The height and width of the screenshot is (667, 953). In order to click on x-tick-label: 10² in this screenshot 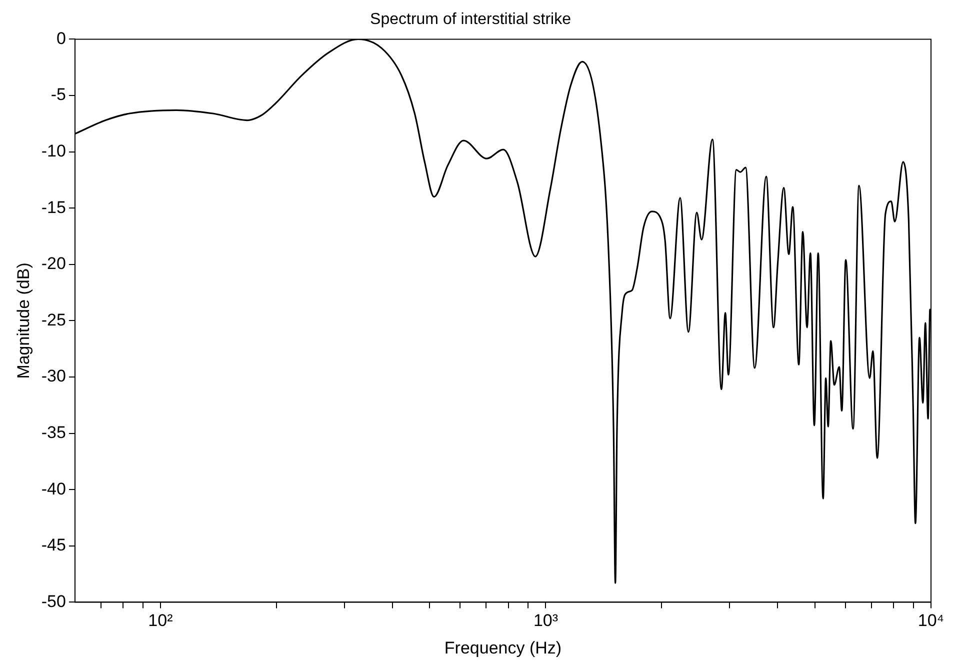, I will do `click(161, 620)`.